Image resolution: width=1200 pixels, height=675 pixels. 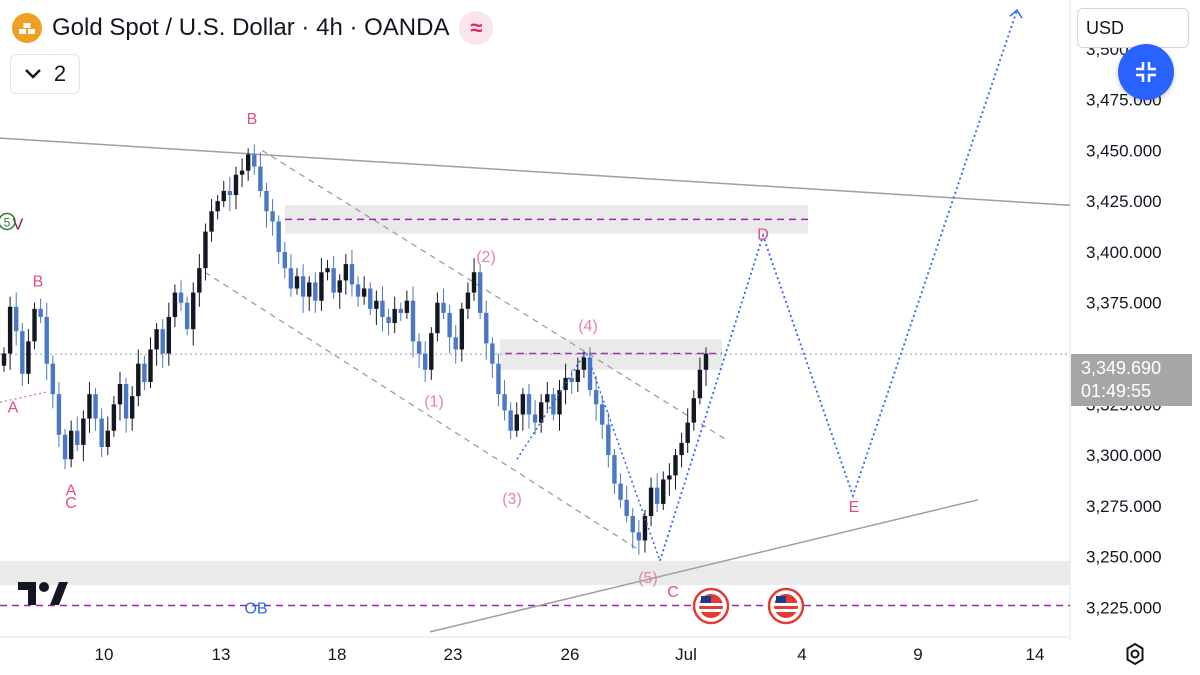 What do you see at coordinates (1124, 303) in the screenshot?
I see `price-tick-label: 3,375.000` at bounding box center [1124, 303].